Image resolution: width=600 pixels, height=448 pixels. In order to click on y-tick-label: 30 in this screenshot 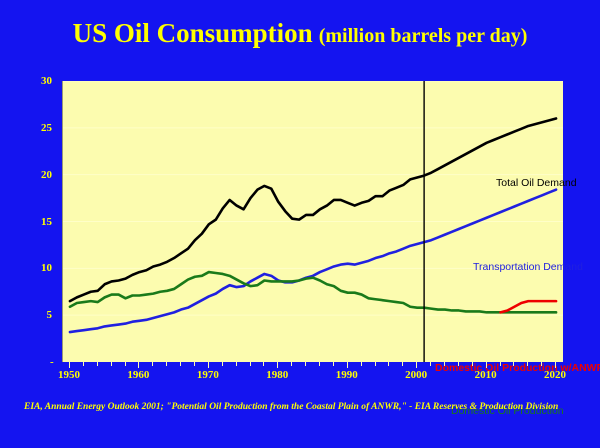, I will do `click(46, 81)`.